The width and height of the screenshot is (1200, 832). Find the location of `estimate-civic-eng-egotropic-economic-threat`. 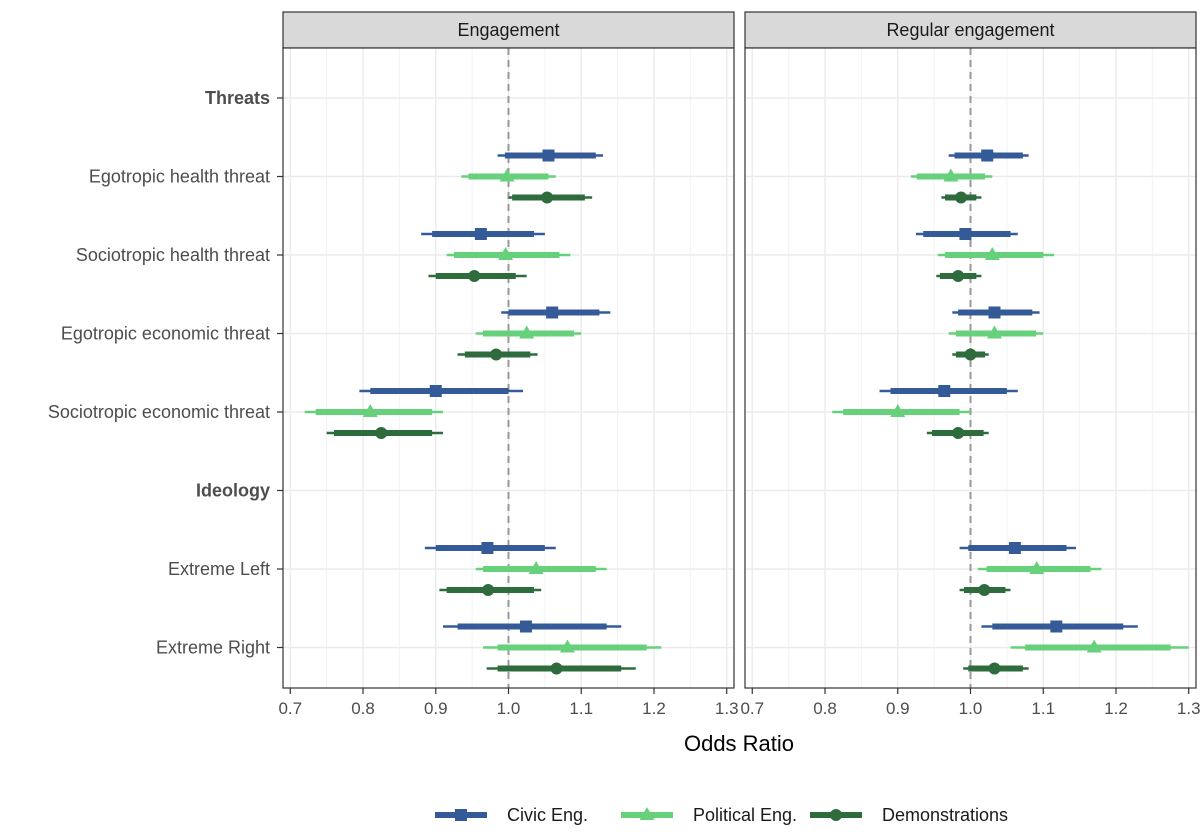

estimate-civic-eng-egotropic-economic-threat is located at coordinates (556, 312).